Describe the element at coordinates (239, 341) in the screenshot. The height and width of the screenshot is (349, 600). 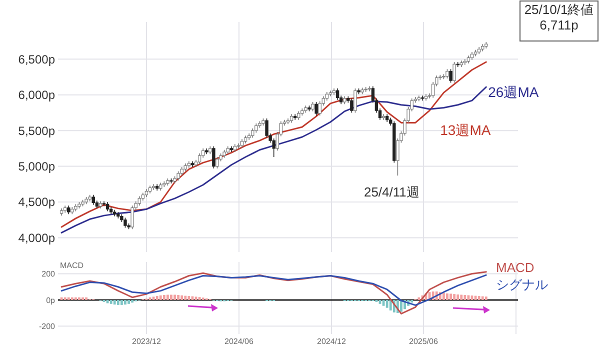
I see `x-tick-label: 2024/06` at that location.